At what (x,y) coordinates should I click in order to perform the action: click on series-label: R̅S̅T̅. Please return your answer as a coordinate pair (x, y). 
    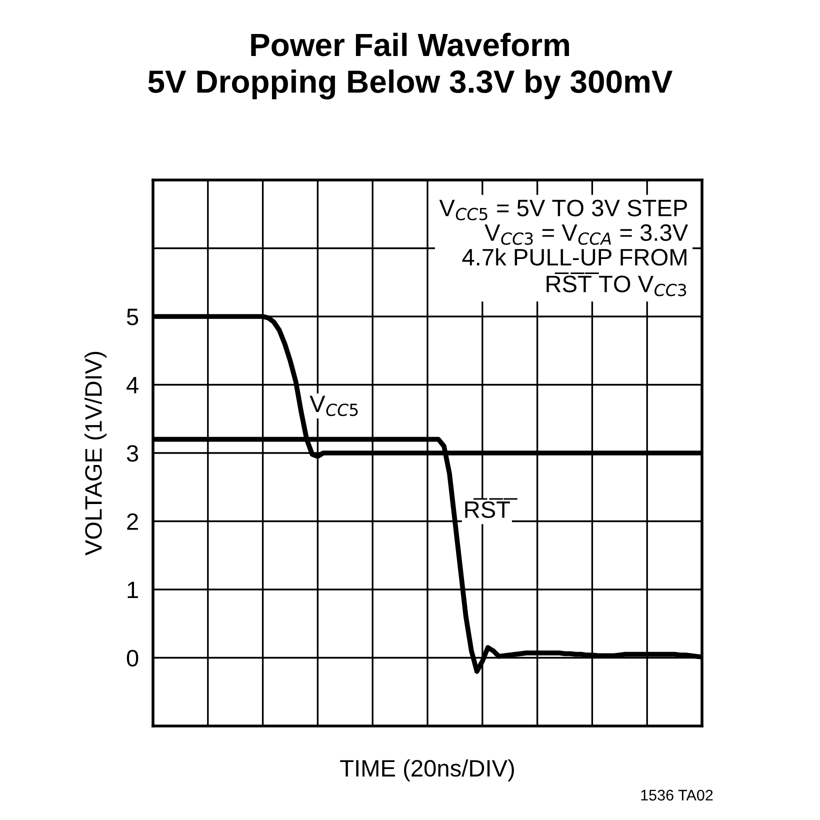
    Looking at the image, I should click on (491, 508).